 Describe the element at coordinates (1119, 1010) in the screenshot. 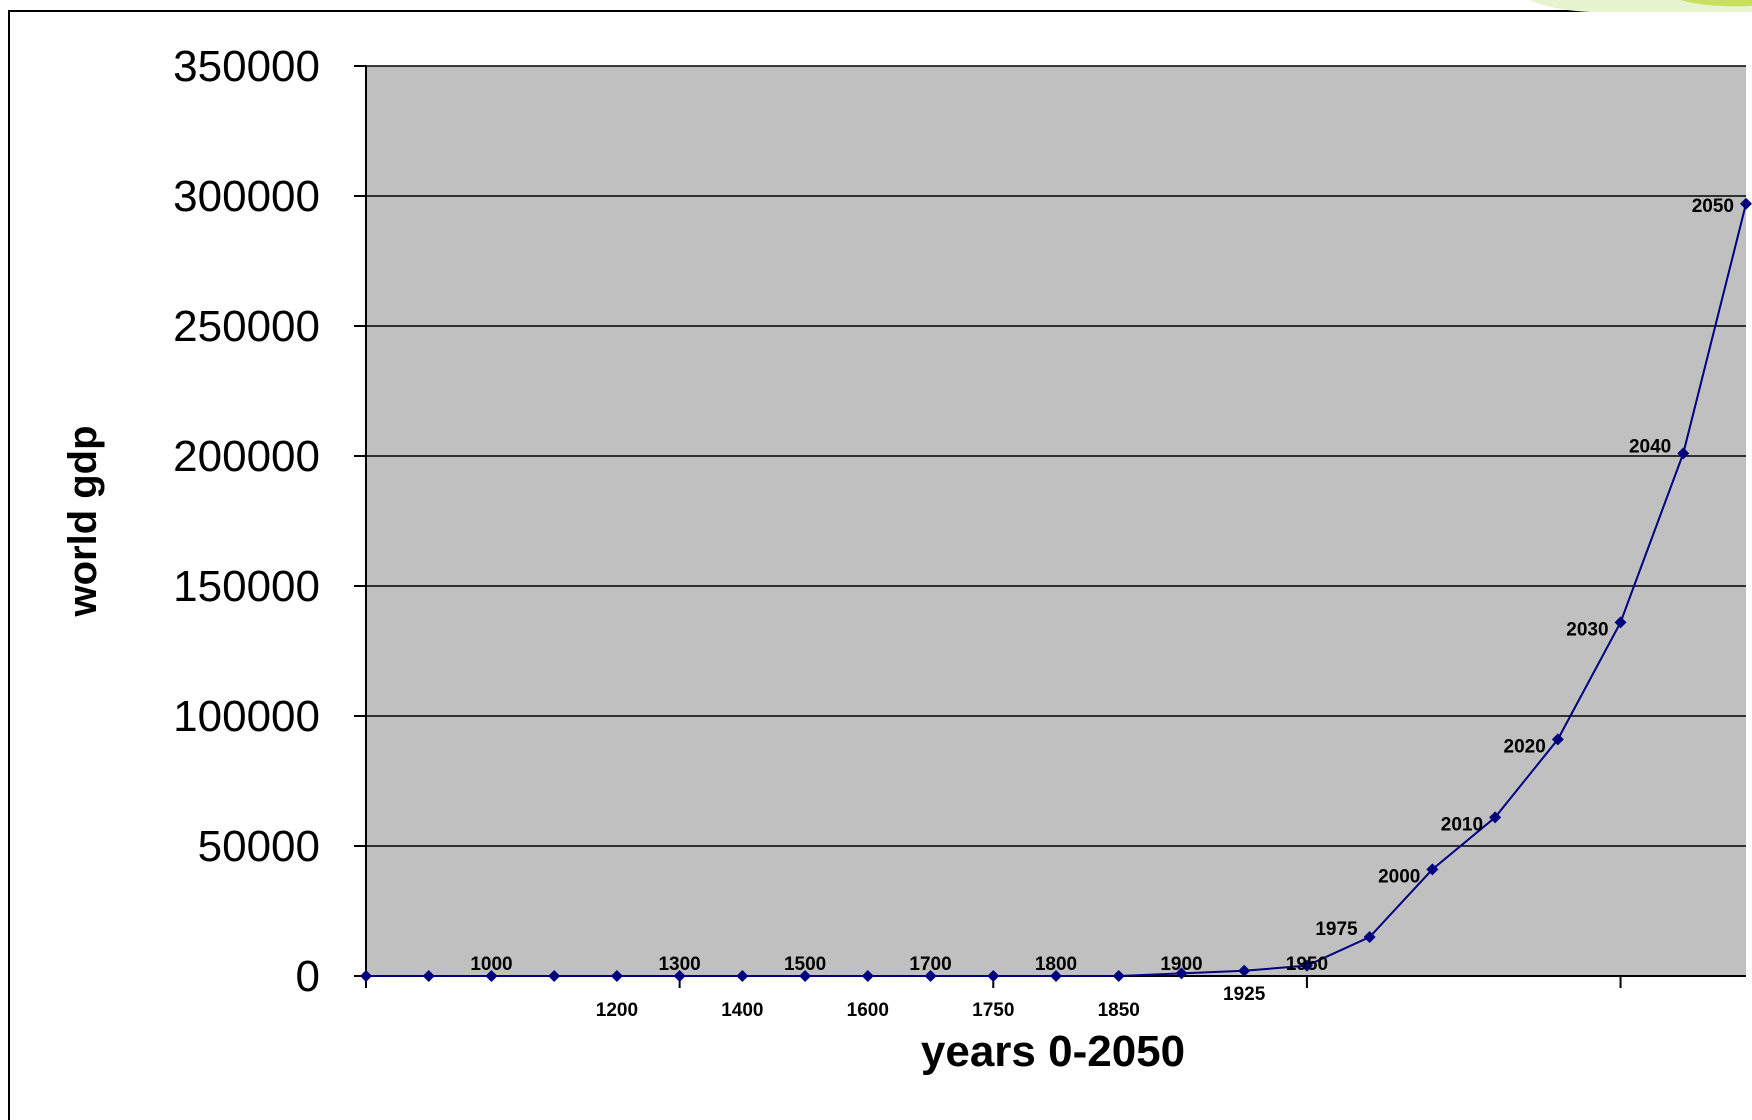

I see `data-label: 1850` at that location.